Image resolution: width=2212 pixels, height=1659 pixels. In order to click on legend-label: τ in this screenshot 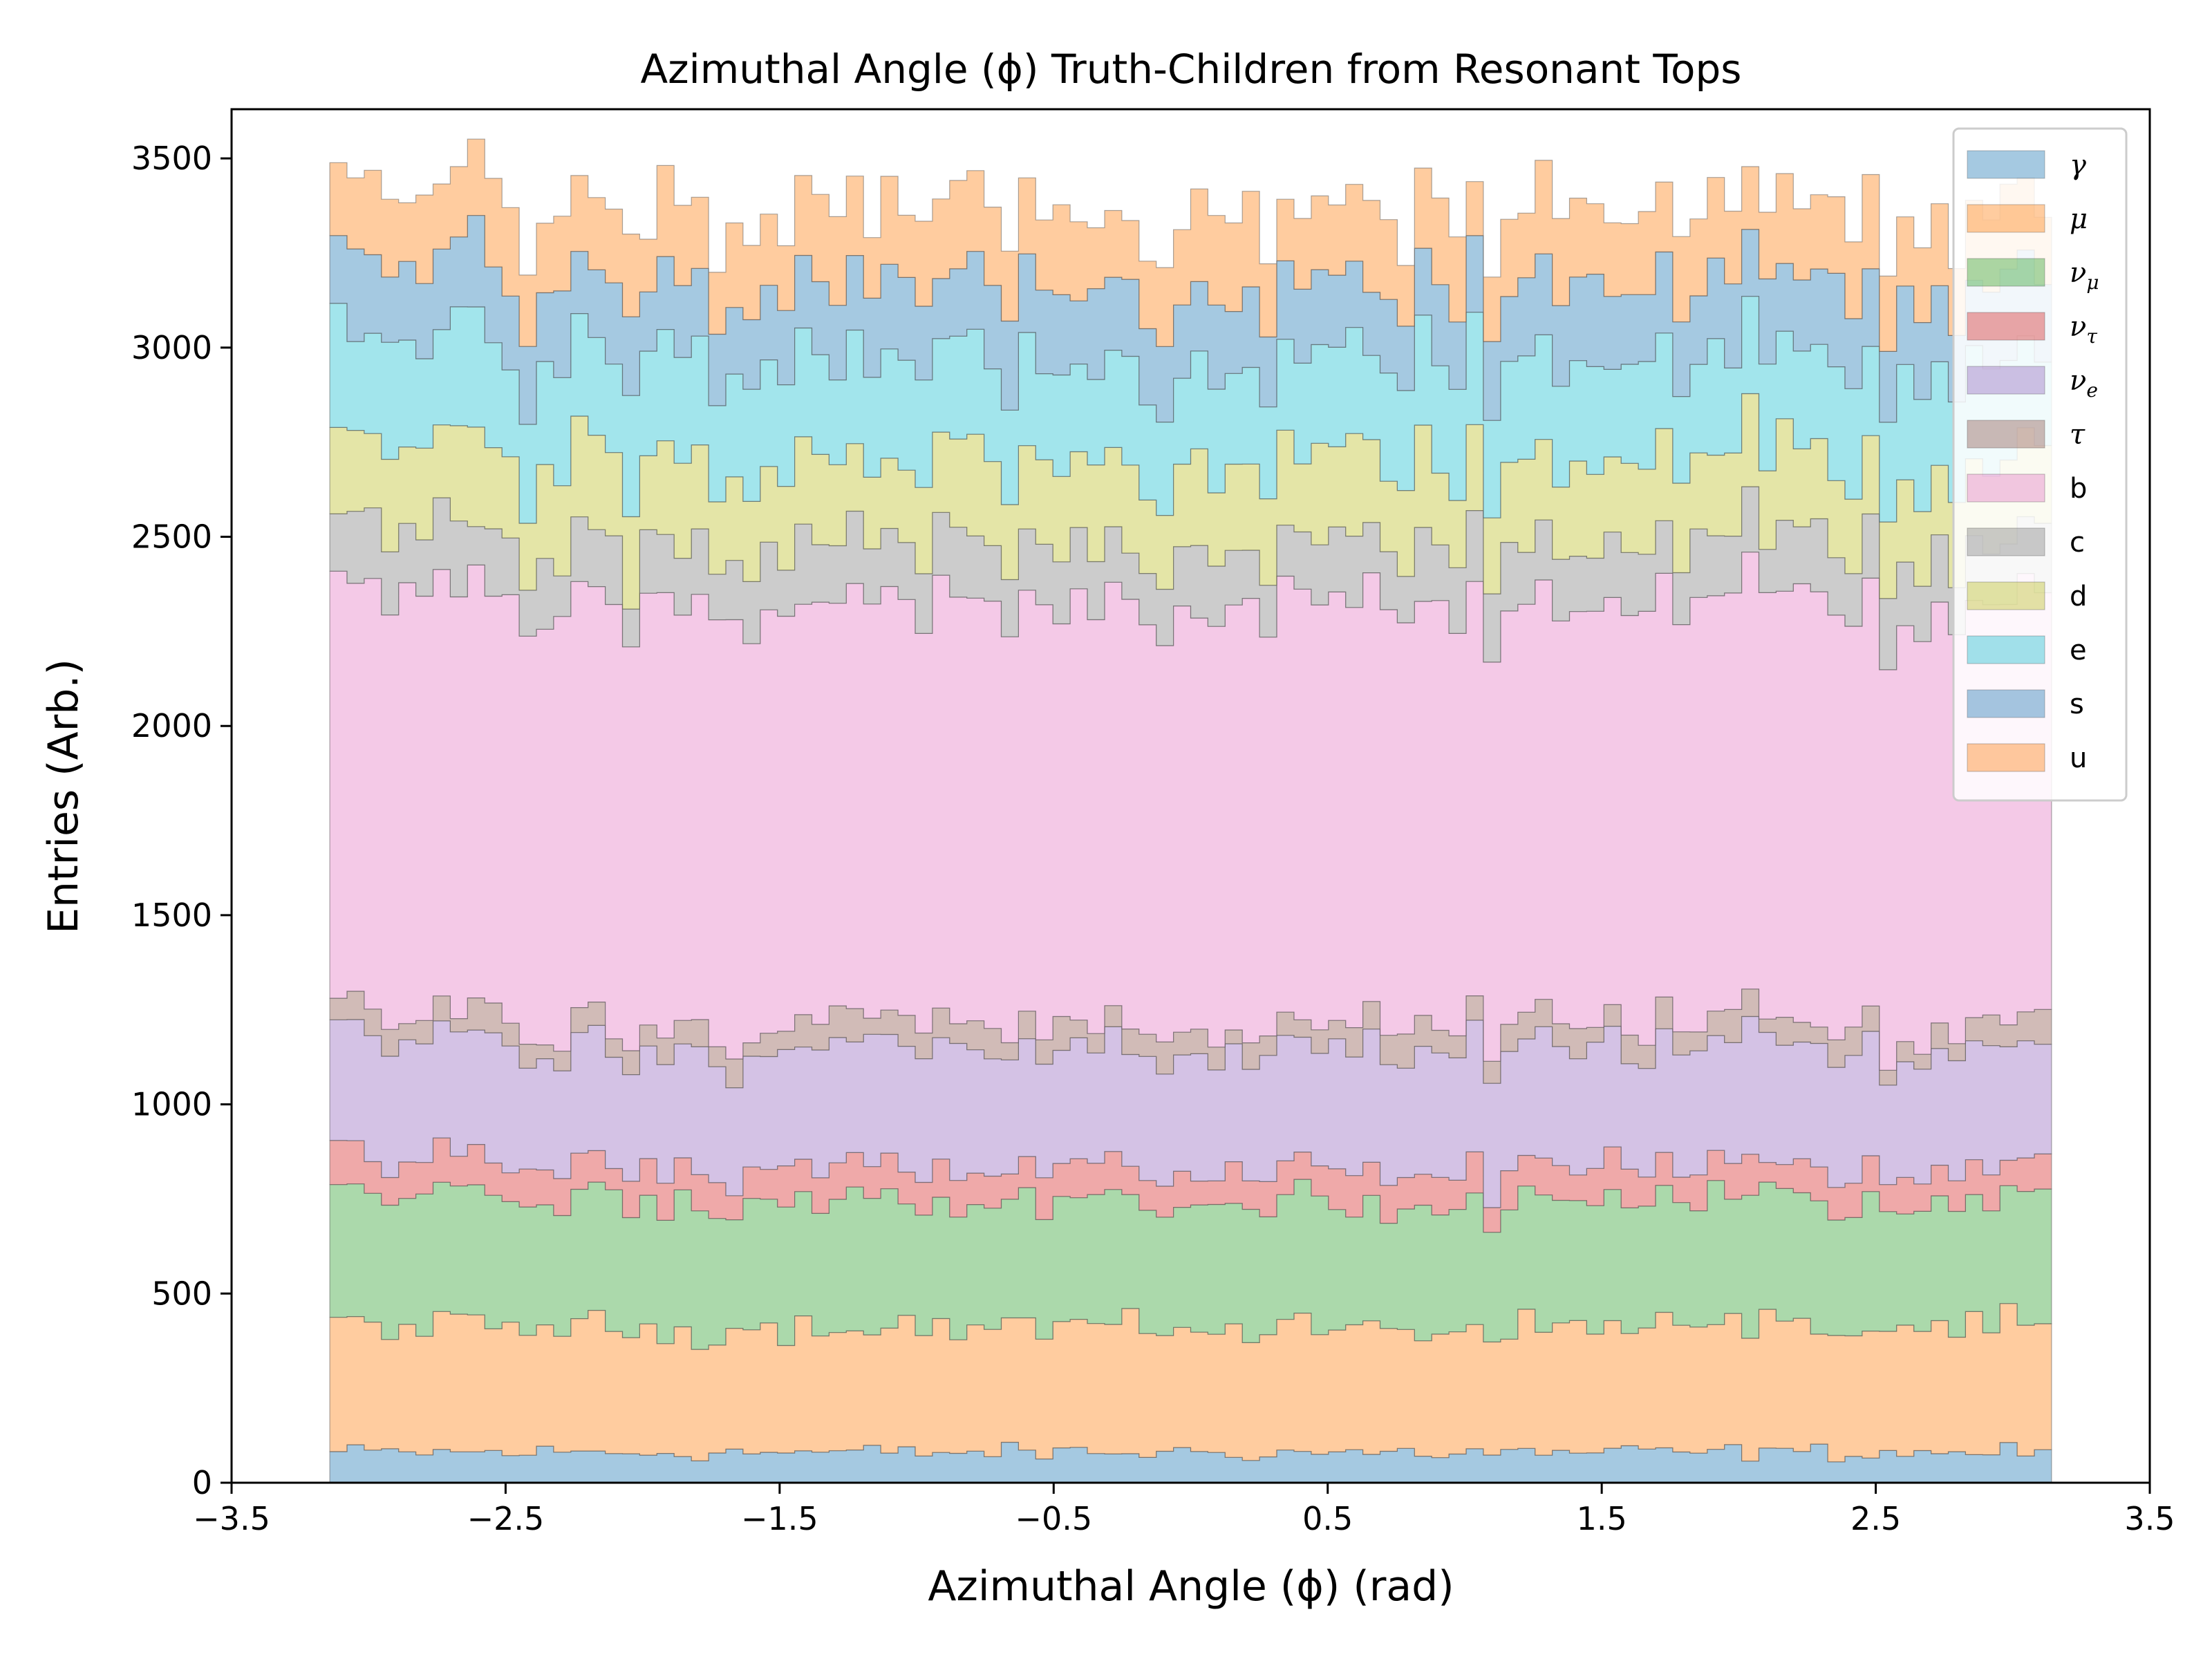, I will do `click(2078, 435)`.